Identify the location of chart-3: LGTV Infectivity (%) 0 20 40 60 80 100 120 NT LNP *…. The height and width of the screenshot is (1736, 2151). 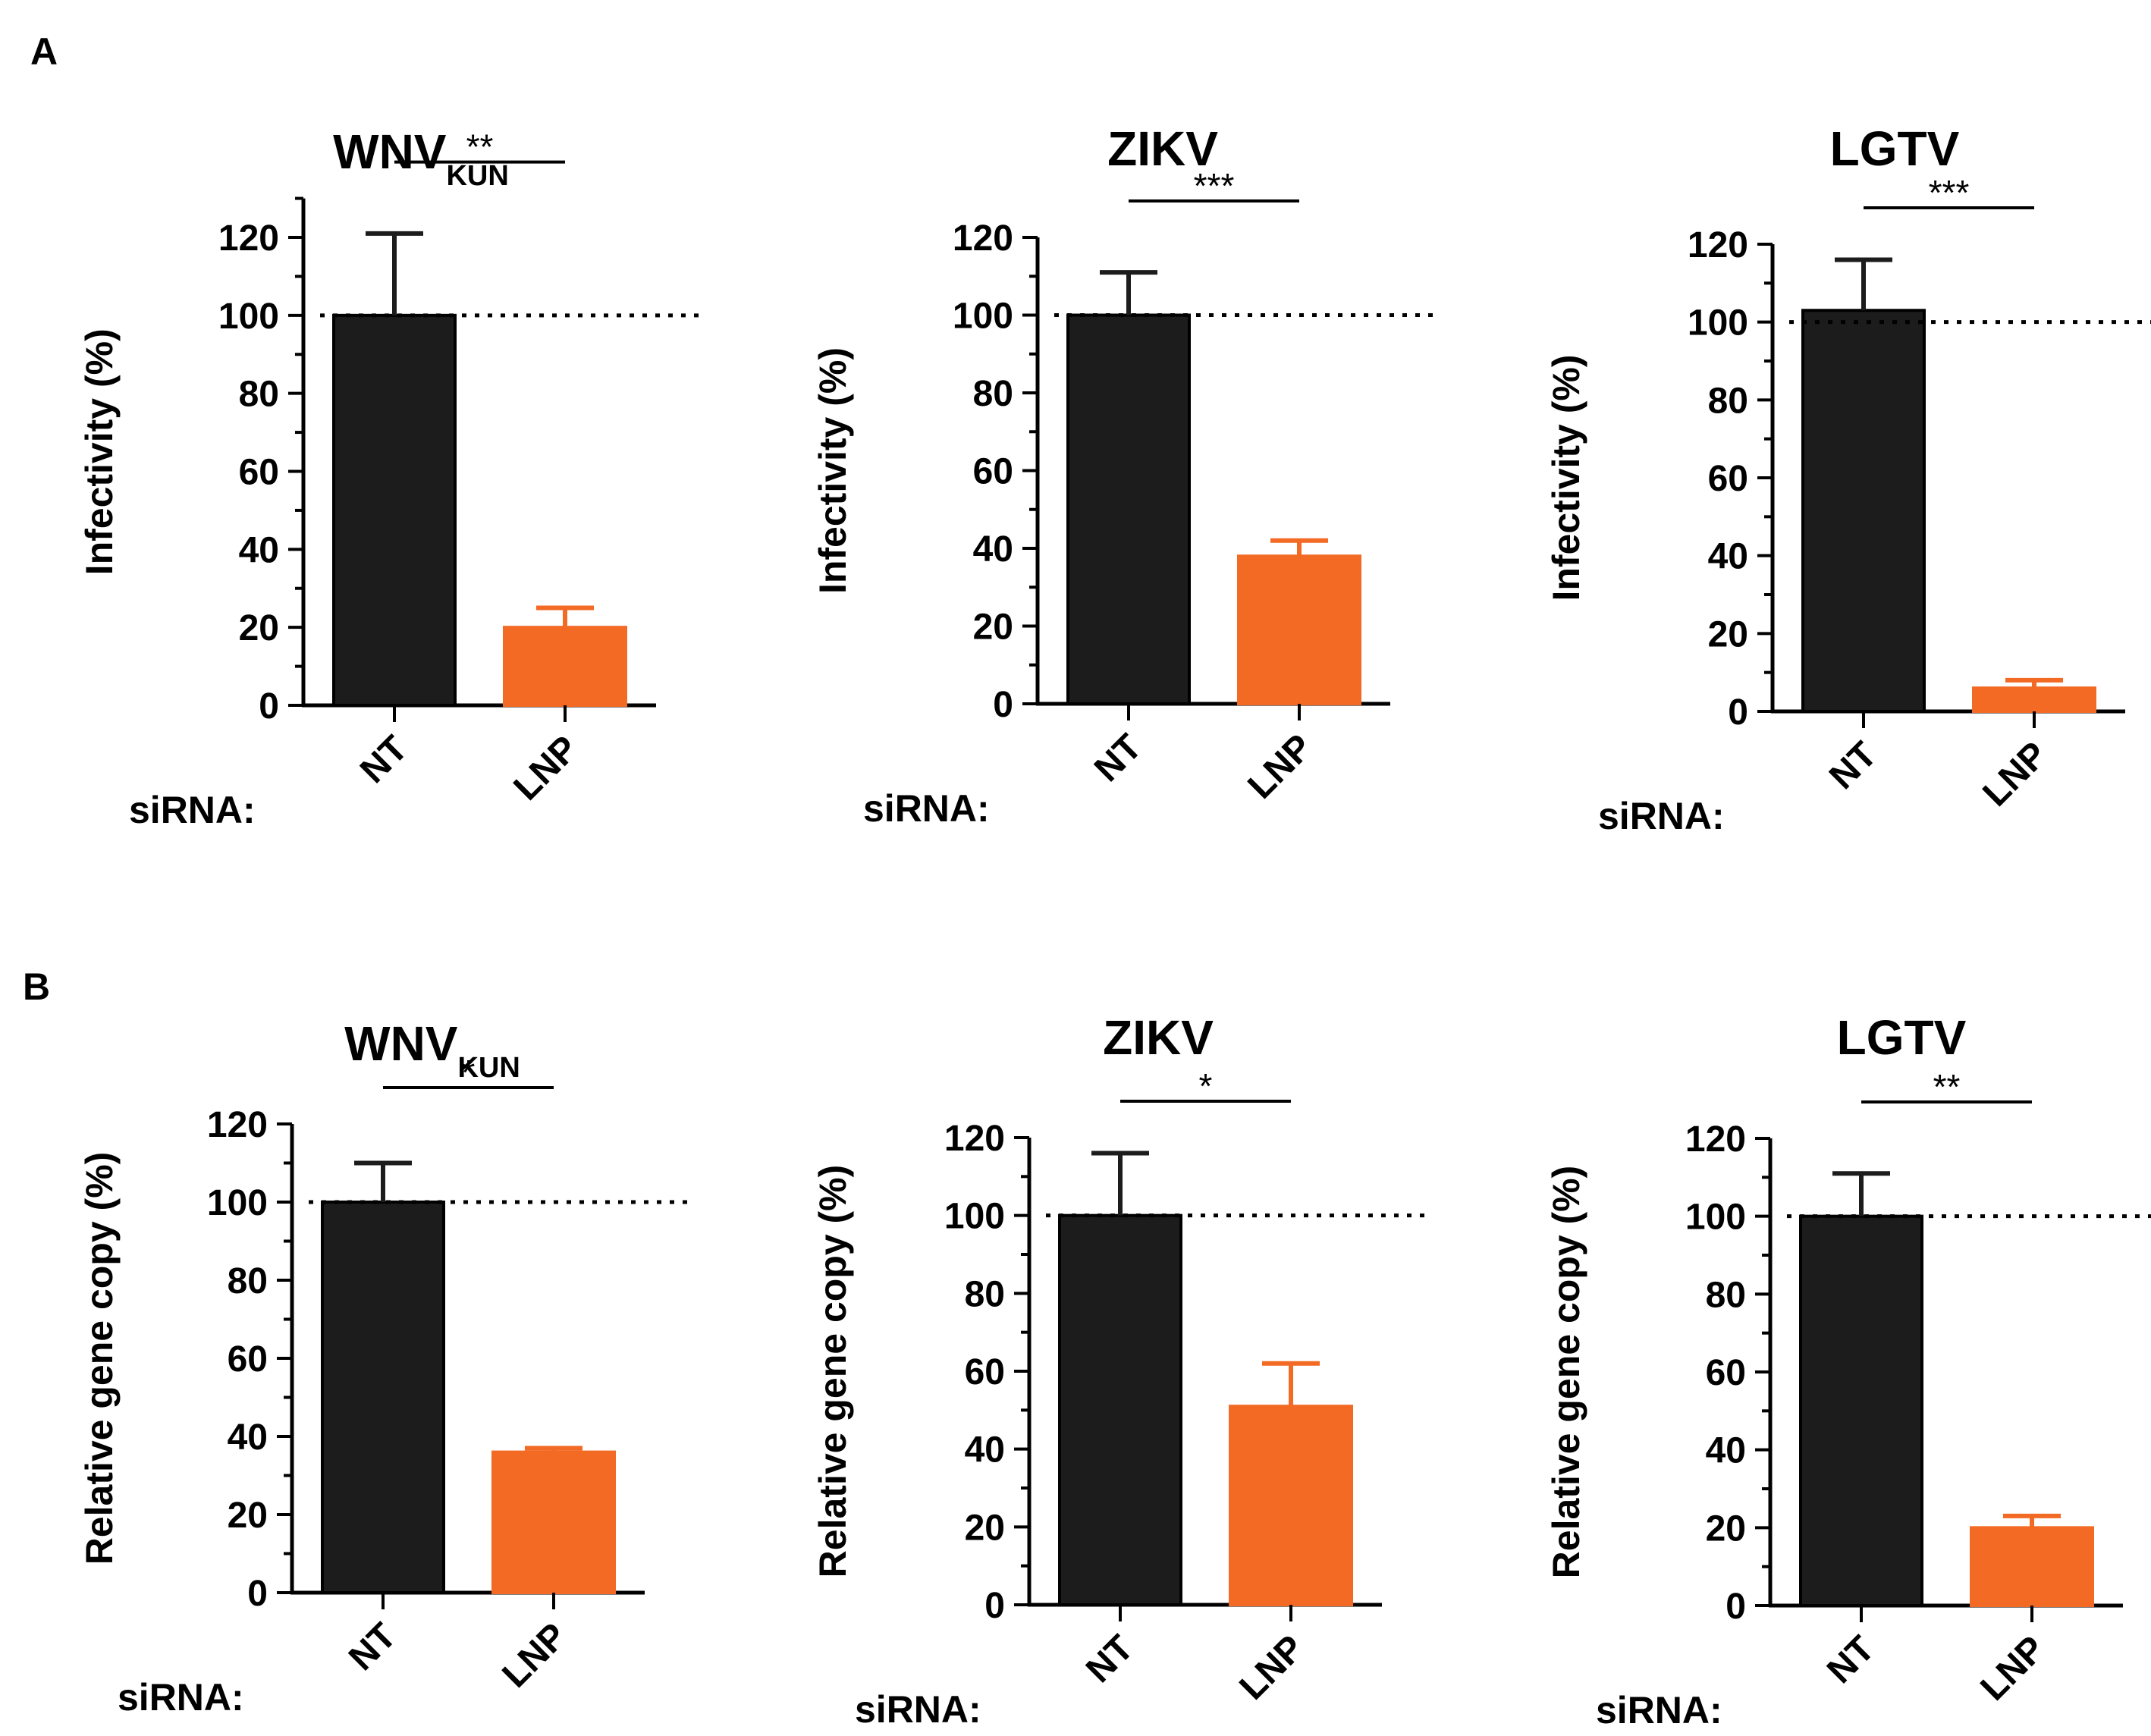
(1848, 479).